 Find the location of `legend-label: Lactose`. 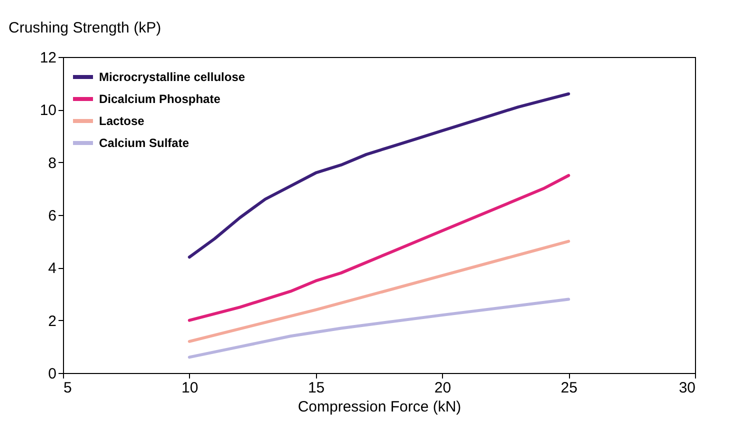

legend-label: Lactose is located at coordinates (122, 121).